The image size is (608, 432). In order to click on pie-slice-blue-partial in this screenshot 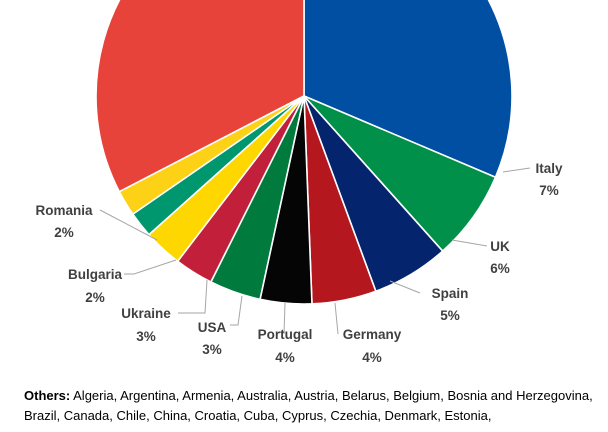, I will do `click(408, 89)`.